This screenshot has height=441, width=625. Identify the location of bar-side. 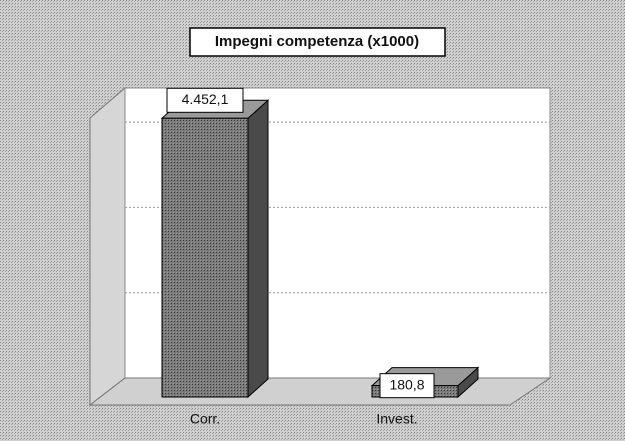
(258, 249).